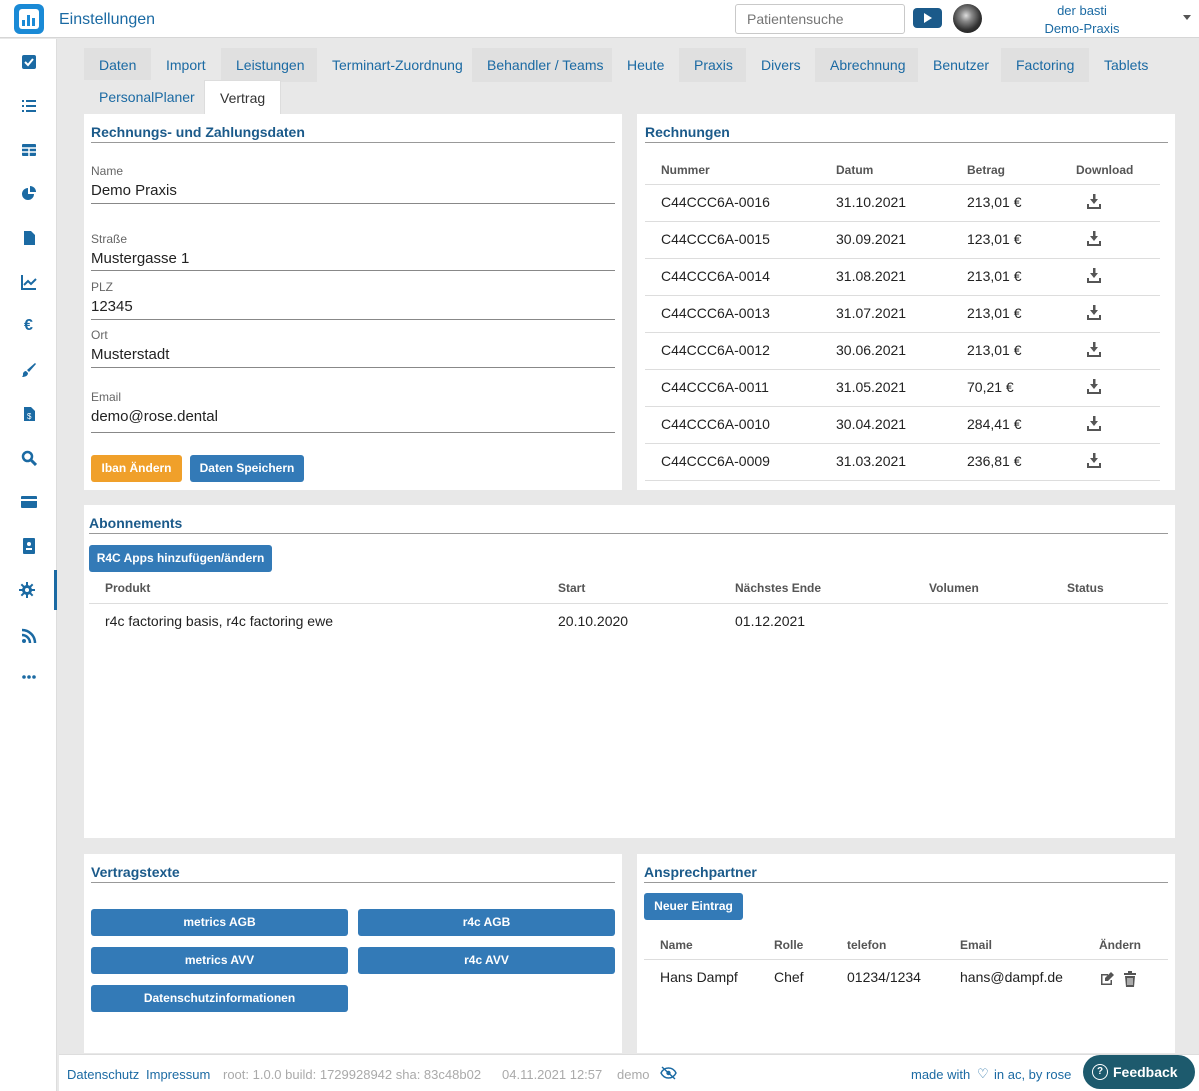 The width and height of the screenshot is (1199, 1091). Describe the element at coordinates (178, 1074) in the screenshot. I see `imprint-link: Impressum` at that location.